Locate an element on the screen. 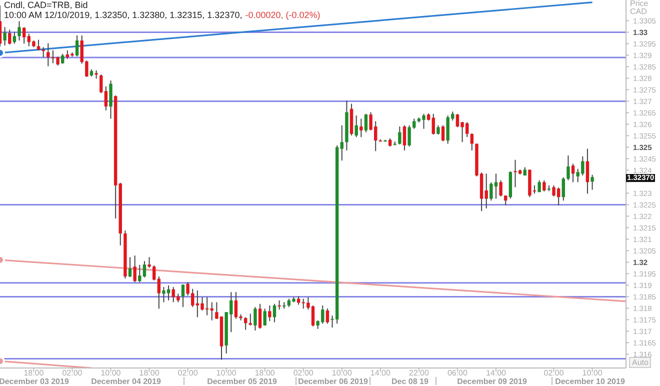 This screenshot has height=386, width=660. auto-button: Auto is located at coordinates (640, 362).